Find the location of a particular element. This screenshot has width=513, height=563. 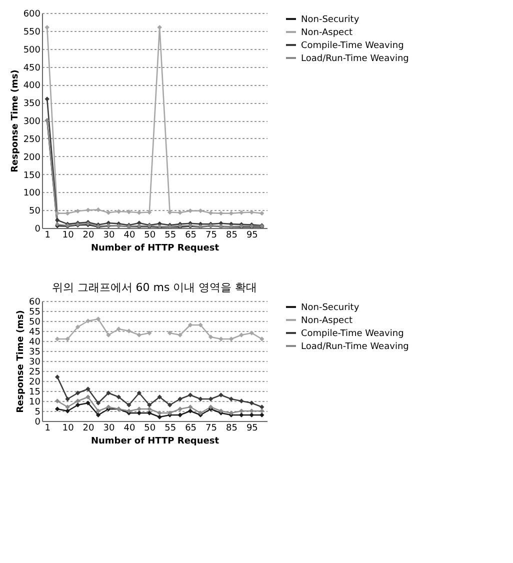

y-tick-label: 45 is located at coordinates (34, 333).